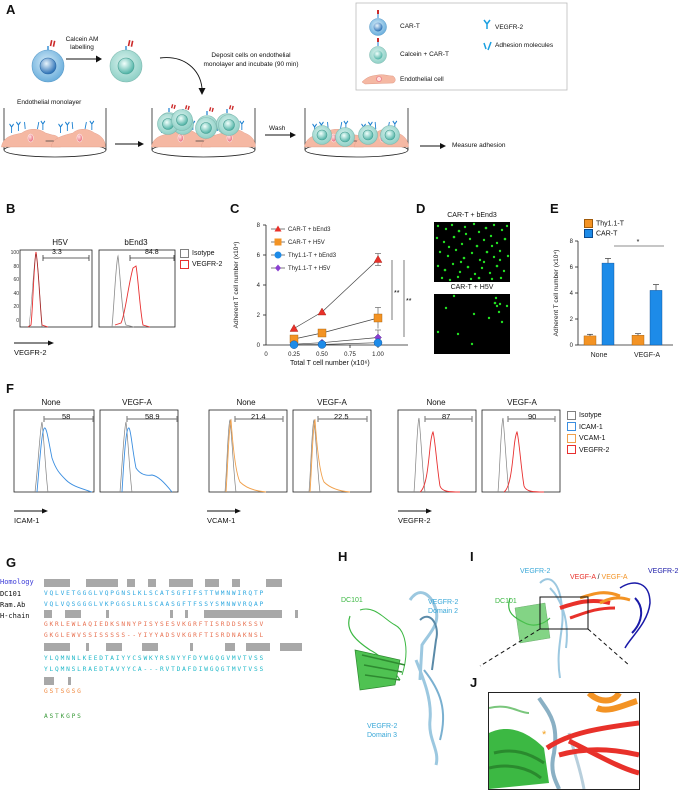  Describe the element at coordinates (506, 601) in the screenshot. I see `i-dc101-label: DC101` at that location.